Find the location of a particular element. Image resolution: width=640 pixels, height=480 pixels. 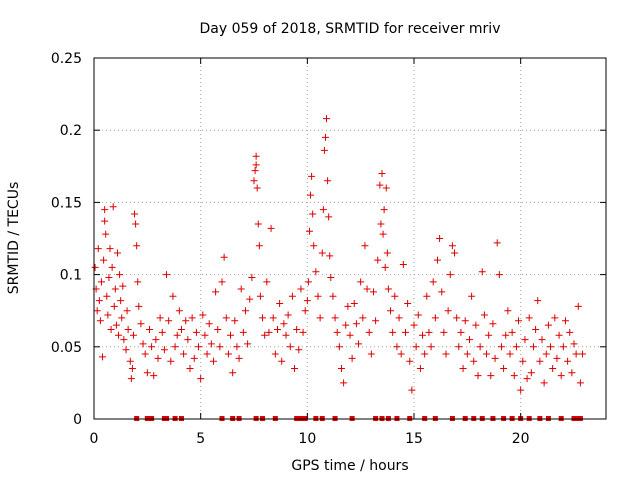

y-tick-label: 0.25 is located at coordinates (66, 59).